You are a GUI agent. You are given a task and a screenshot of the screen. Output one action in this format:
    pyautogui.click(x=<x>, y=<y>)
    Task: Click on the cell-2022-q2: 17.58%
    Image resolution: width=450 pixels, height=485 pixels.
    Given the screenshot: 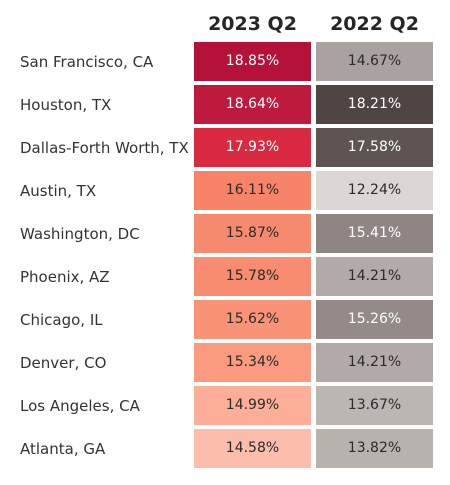 What is the action you would take?
    pyautogui.click(x=374, y=147)
    